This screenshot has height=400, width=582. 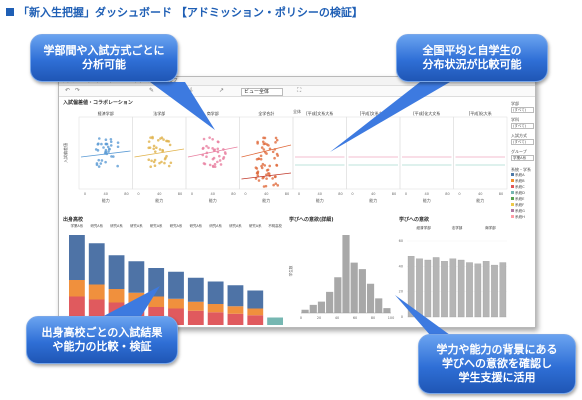 I want to click on callout-bottom-left: 出身高校ごとの入試結果 や能力の比較・検証, so click(x=102, y=340).